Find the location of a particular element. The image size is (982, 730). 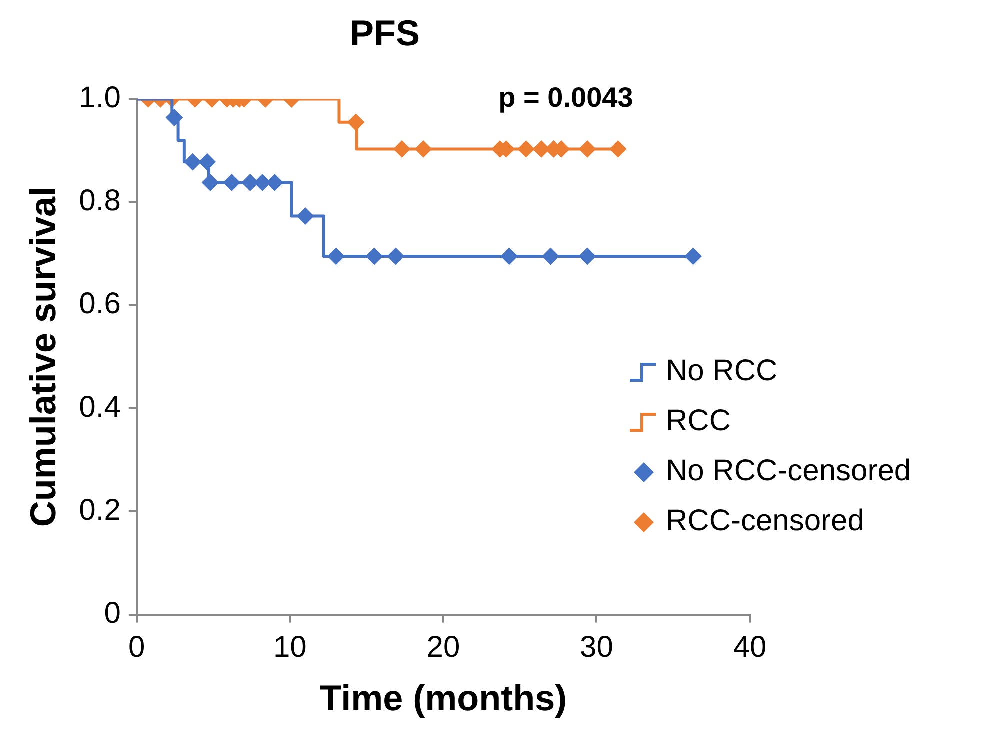

x-tick-label: 30 is located at coordinates (597, 647).